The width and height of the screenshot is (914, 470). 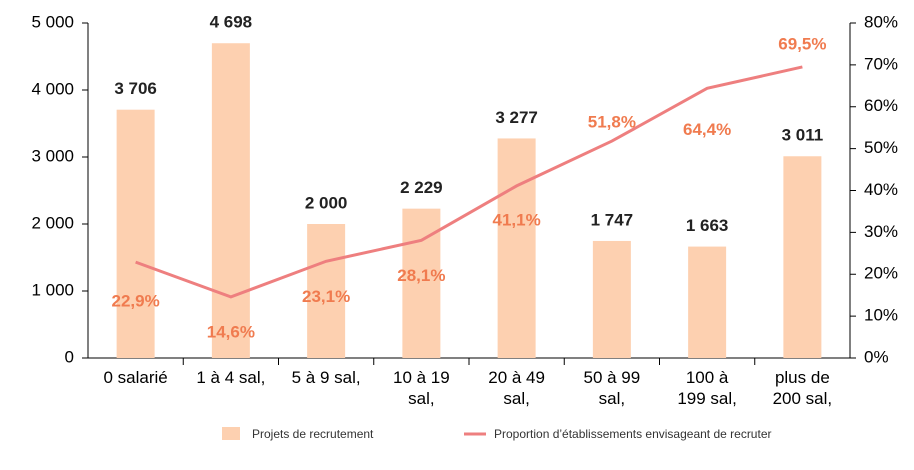 What do you see at coordinates (421, 275) in the screenshot?
I see `line-value-label: 28,1%` at bounding box center [421, 275].